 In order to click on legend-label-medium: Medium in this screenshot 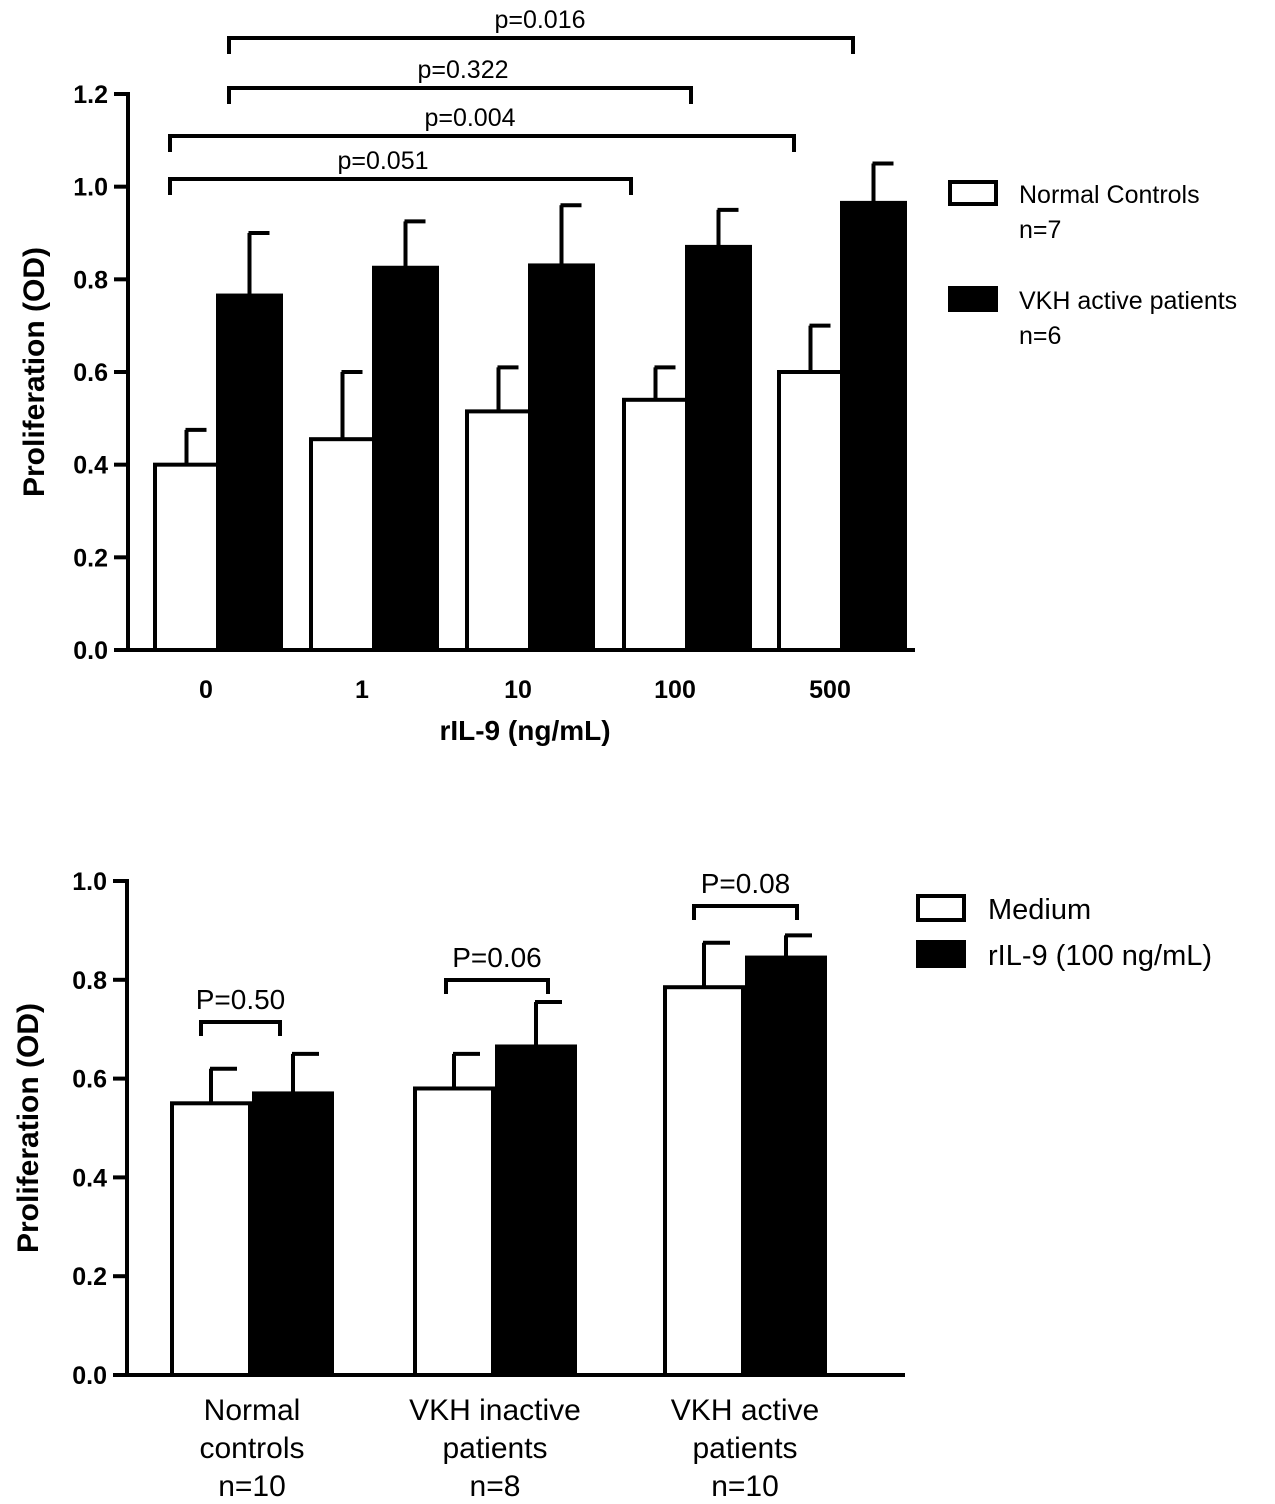, I will do `click(1039, 910)`.